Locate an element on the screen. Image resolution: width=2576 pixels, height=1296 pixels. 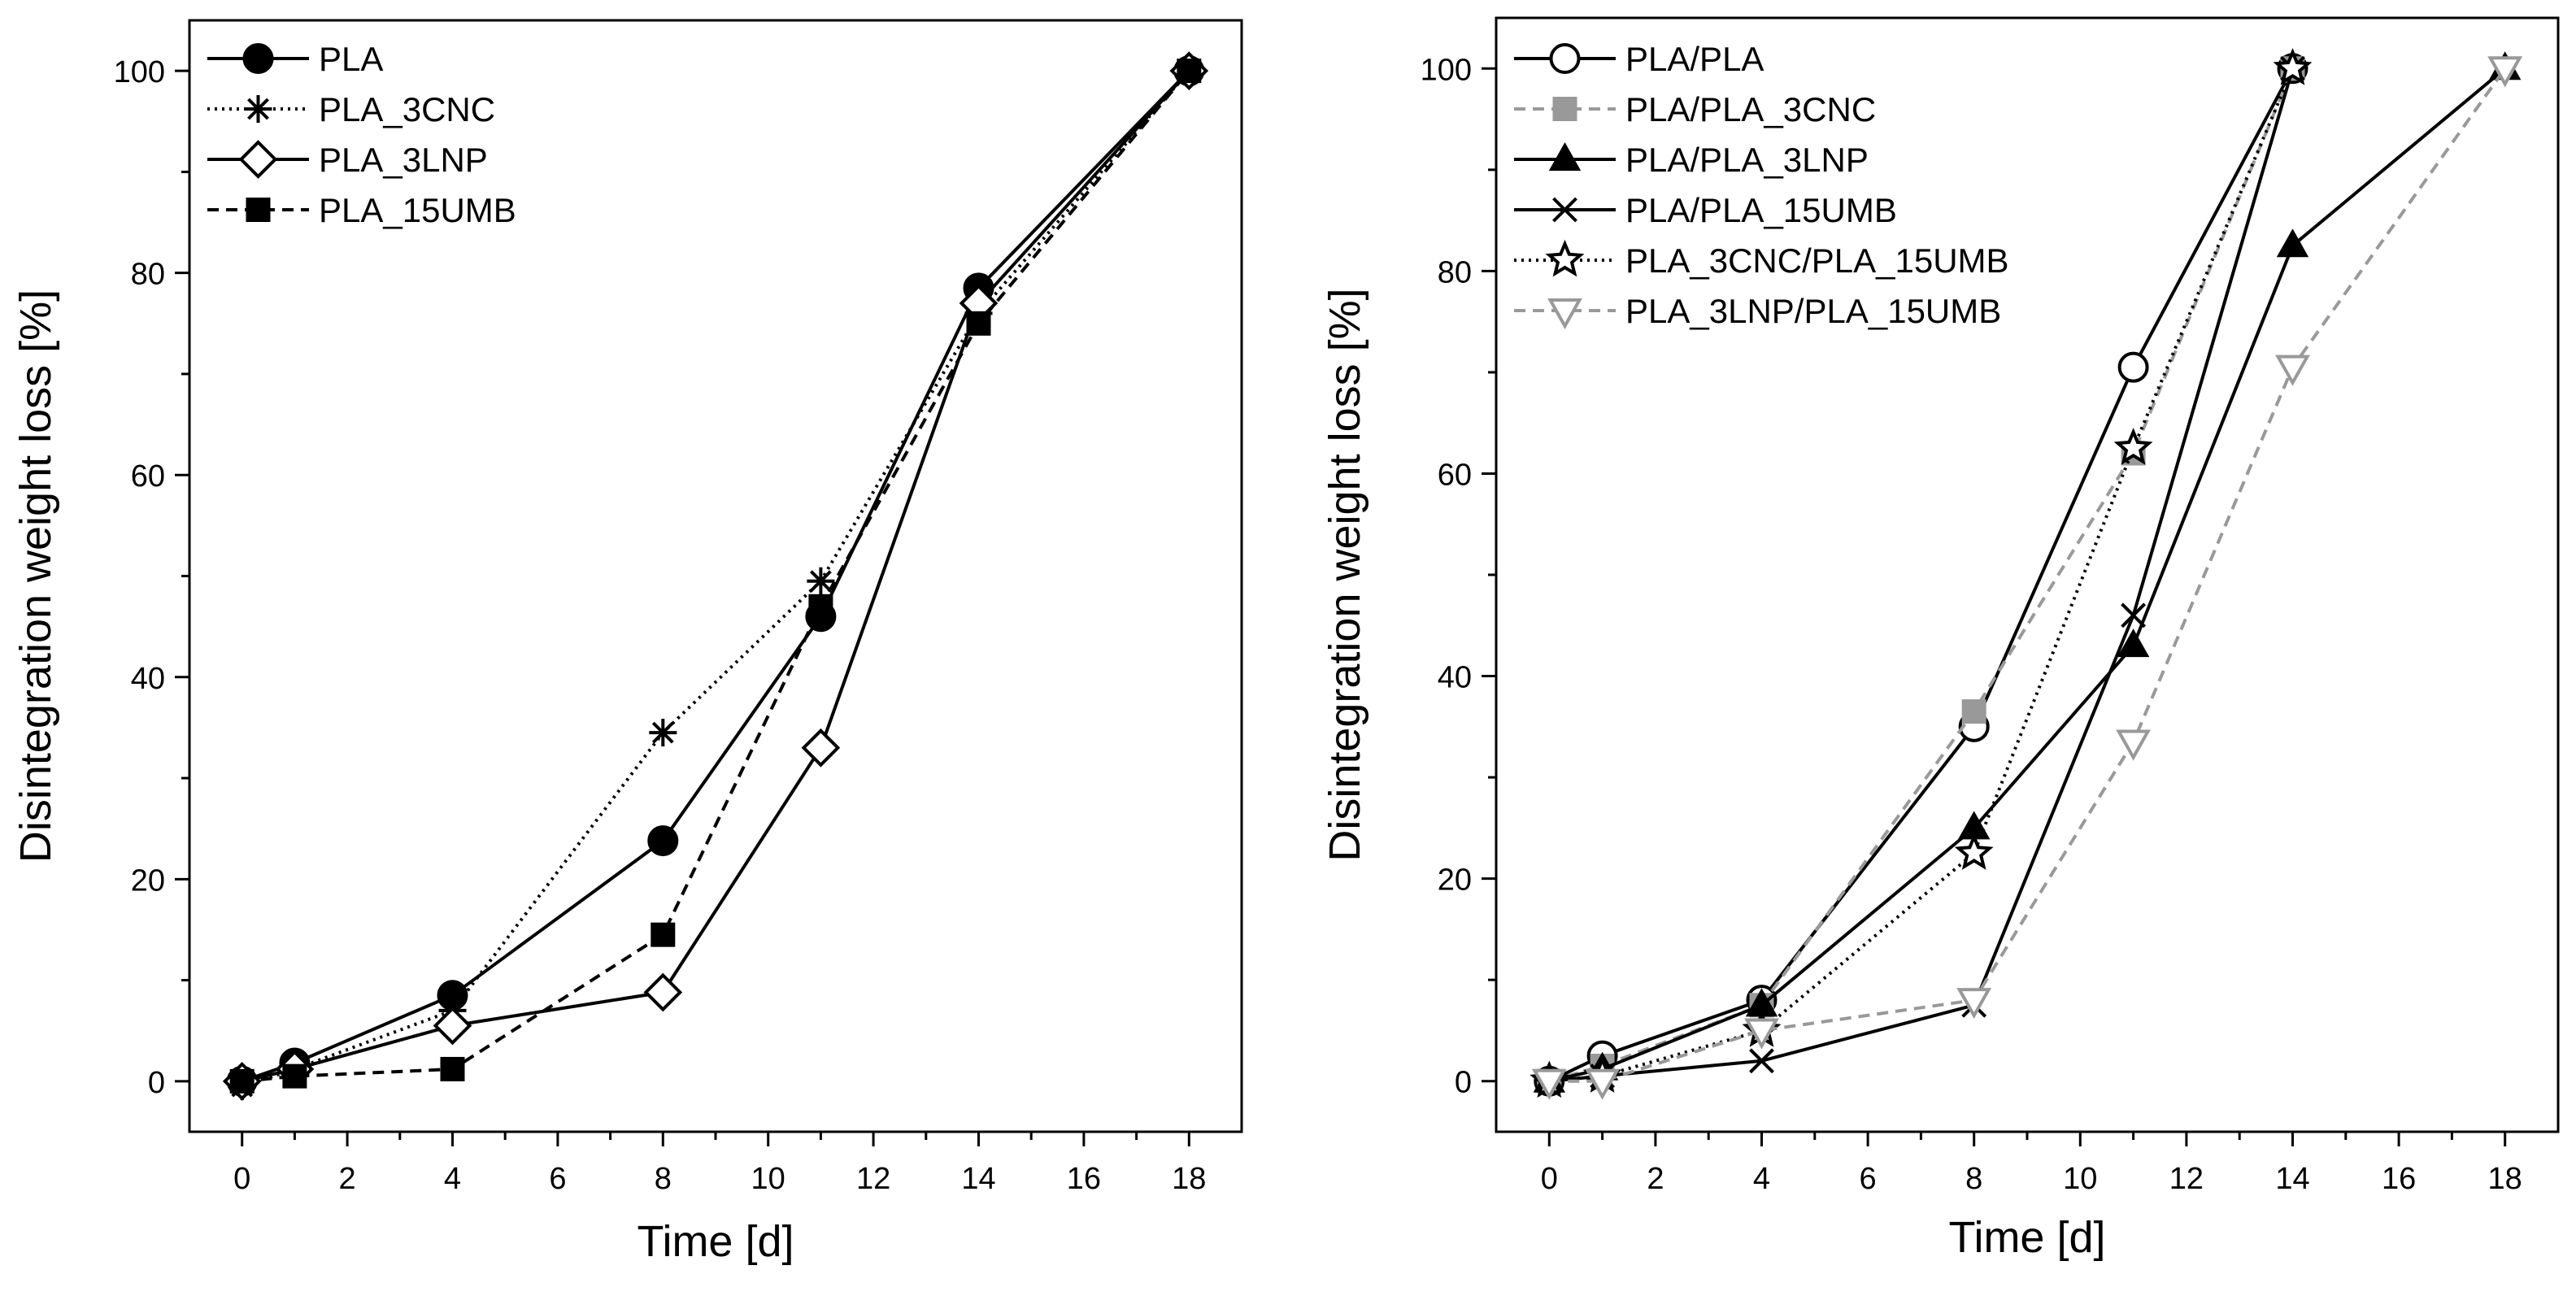
series-pla-pla-point-shape is located at coordinates (2133, 367).